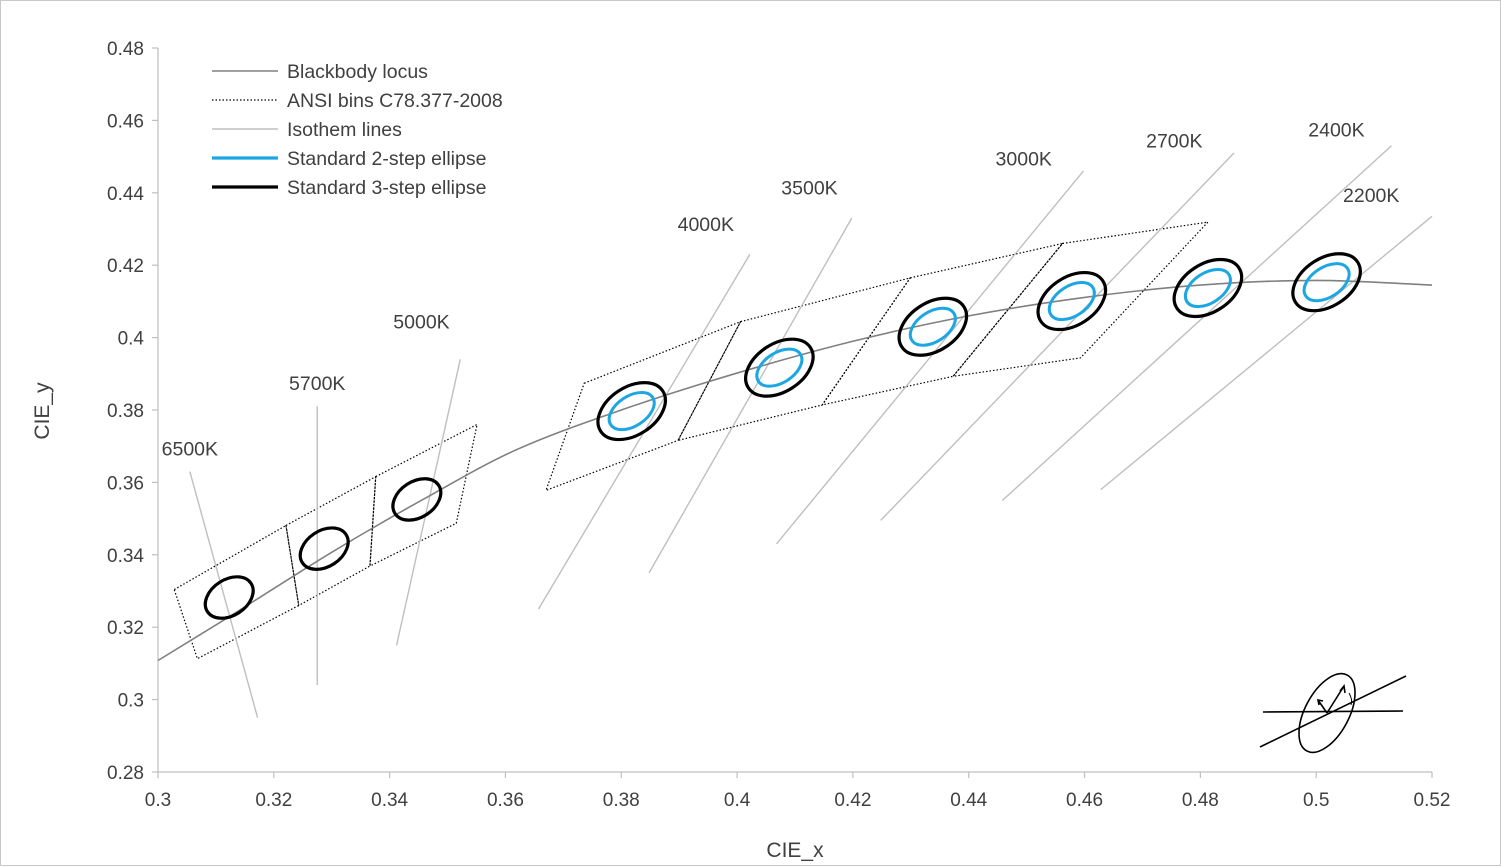 The image size is (1501, 867). What do you see at coordinates (1336, 131) in the screenshot?
I see `cct-label-2400k: 2400K` at bounding box center [1336, 131].